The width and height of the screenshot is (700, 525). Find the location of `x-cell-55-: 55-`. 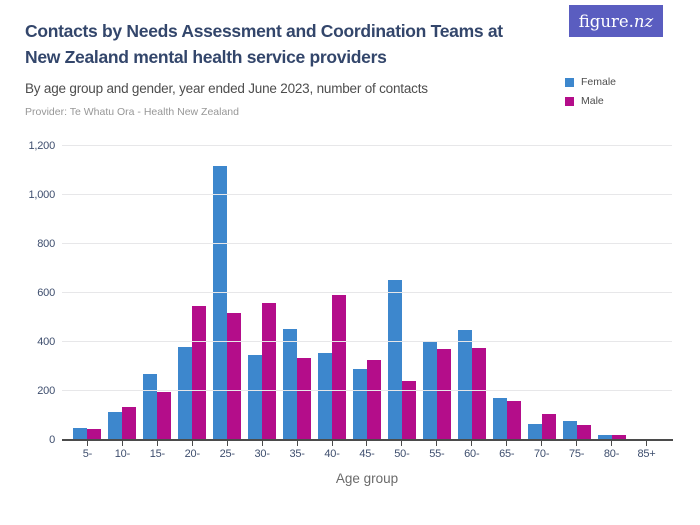

x-cell-55-: 55- is located at coordinates (436, 450).